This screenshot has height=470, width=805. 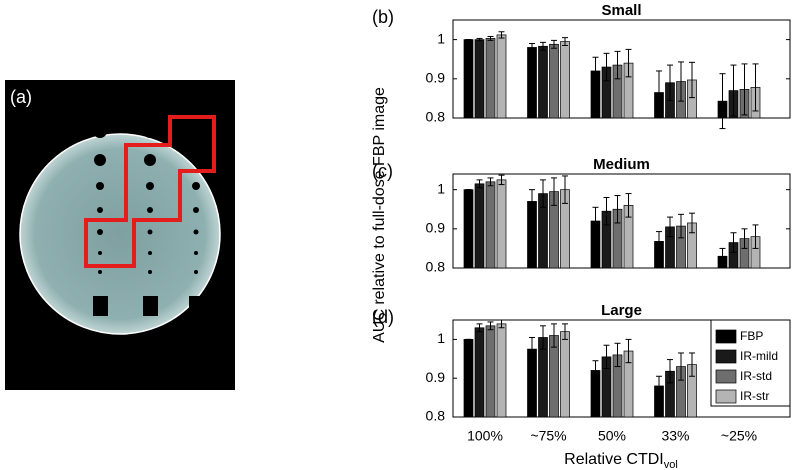 I want to click on x-axis-label: Relative CTDIvol, so click(x=621, y=460).